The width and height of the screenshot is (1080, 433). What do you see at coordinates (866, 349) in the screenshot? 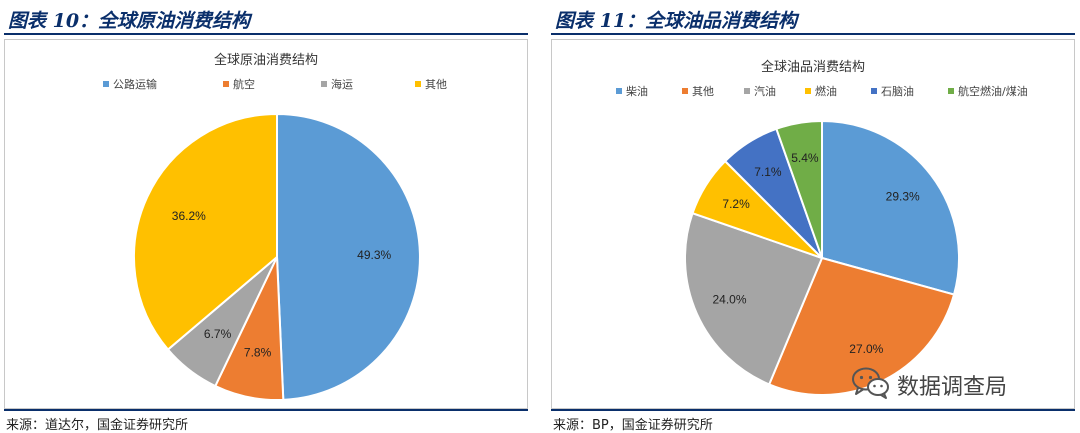
I see `data-label: 27.0%` at bounding box center [866, 349].